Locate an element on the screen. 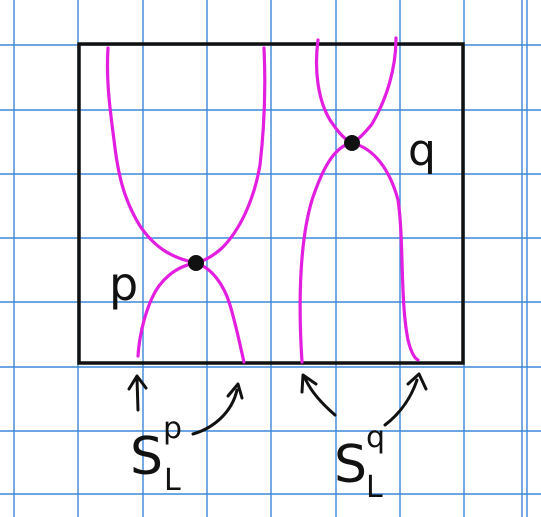  arrow-curved-q-right-icon is located at coordinates (405, 399).